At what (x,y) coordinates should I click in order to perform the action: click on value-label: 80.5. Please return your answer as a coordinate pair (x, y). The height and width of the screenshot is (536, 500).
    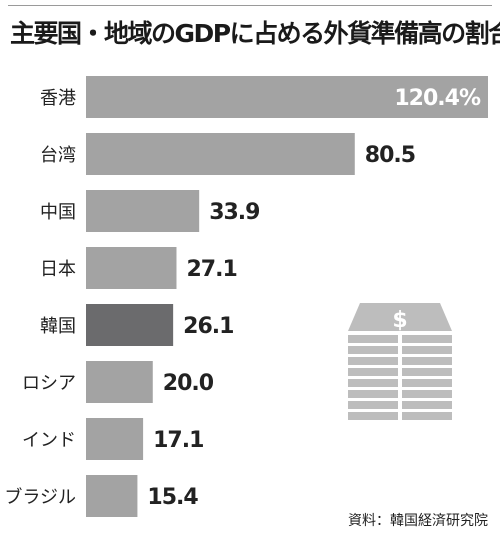
    Looking at the image, I should click on (390, 155).